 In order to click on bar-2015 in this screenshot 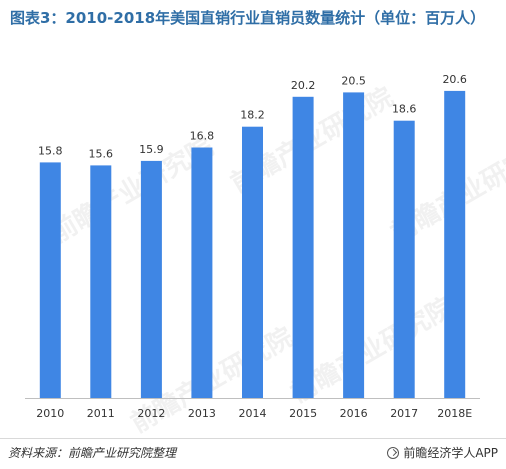, I will do `click(303, 247)`.